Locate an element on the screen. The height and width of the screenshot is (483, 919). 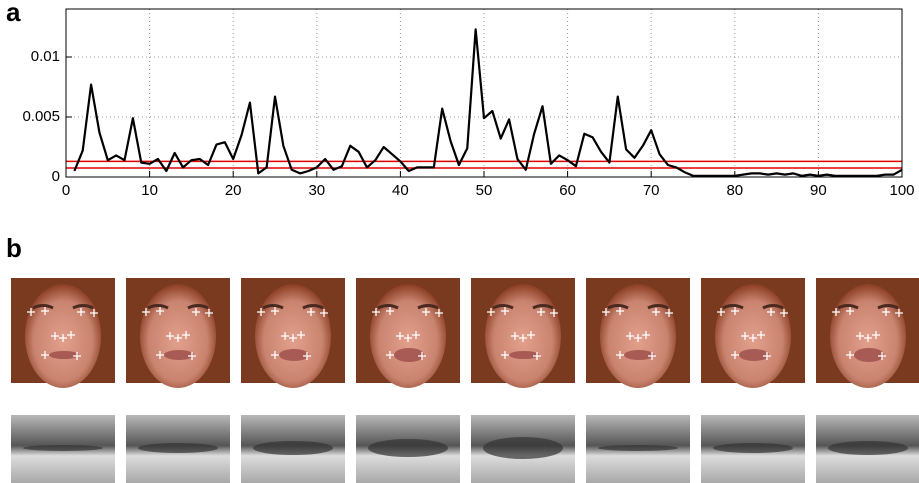
panel-label: b is located at coordinates (14, 248).